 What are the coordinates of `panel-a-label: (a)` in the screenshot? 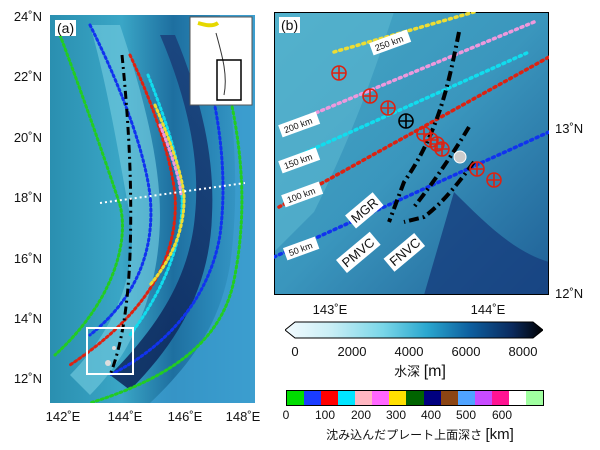 It's located at (66, 28).